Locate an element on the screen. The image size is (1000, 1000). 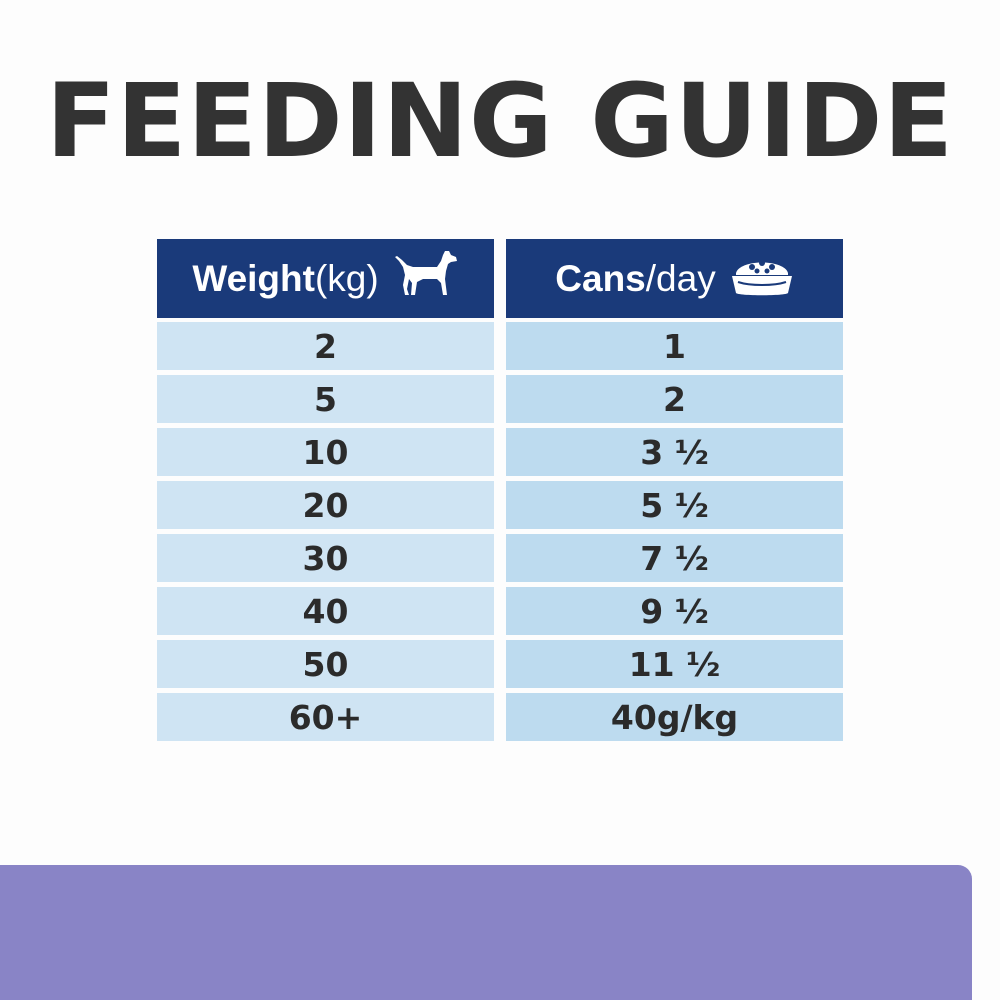
table-row: 2 1 is located at coordinates (500, 346).